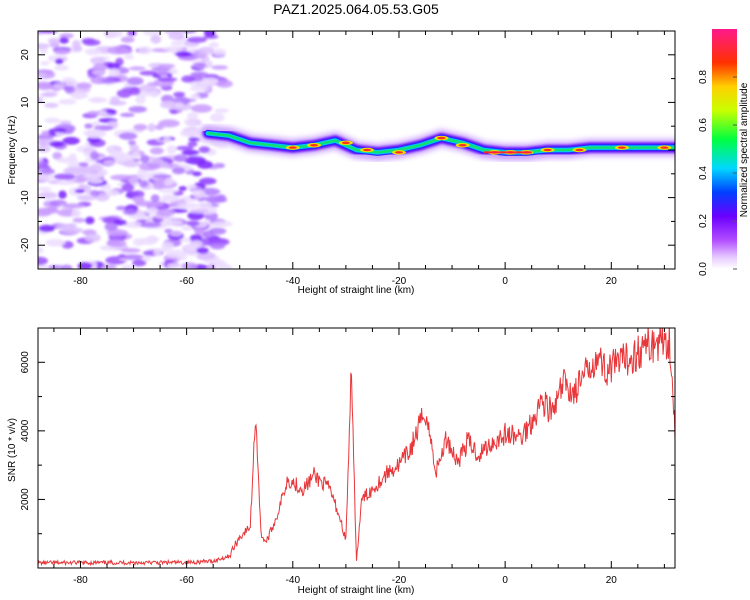 The height and width of the screenshot is (600, 750). I want to click on colorbar-tick-label: 0.6, so click(703, 125).